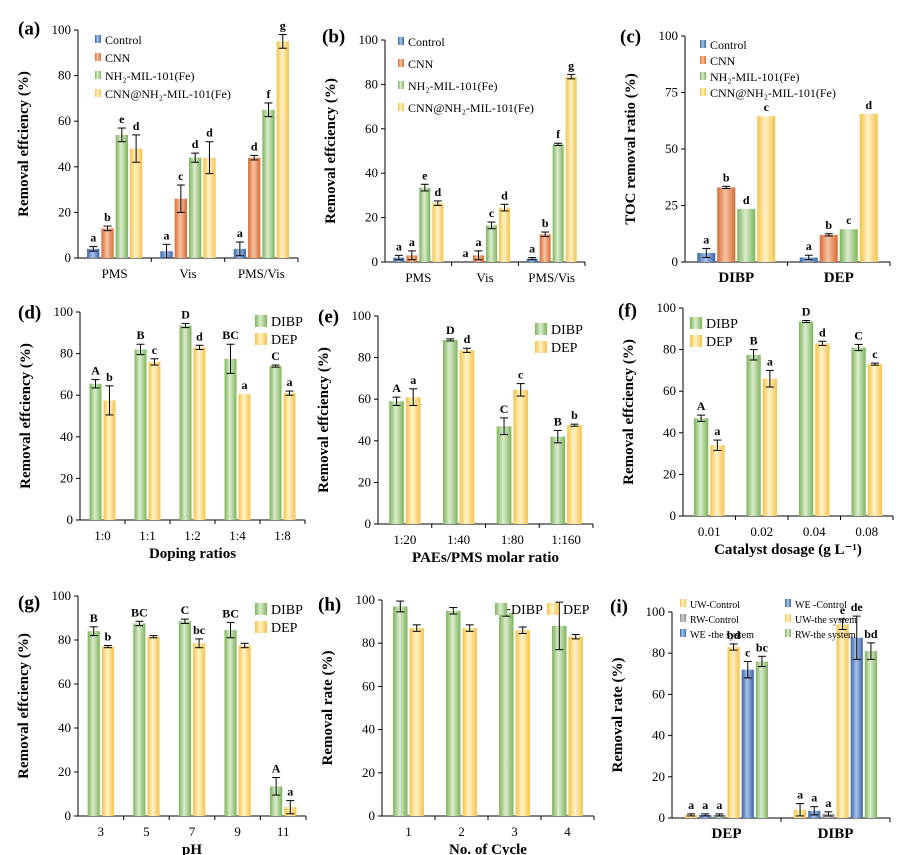 This screenshot has height=855, width=912. What do you see at coordinates (284, 628) in the screenshot?
I see `legend-label: DEP` at bounding box center [284, 628].